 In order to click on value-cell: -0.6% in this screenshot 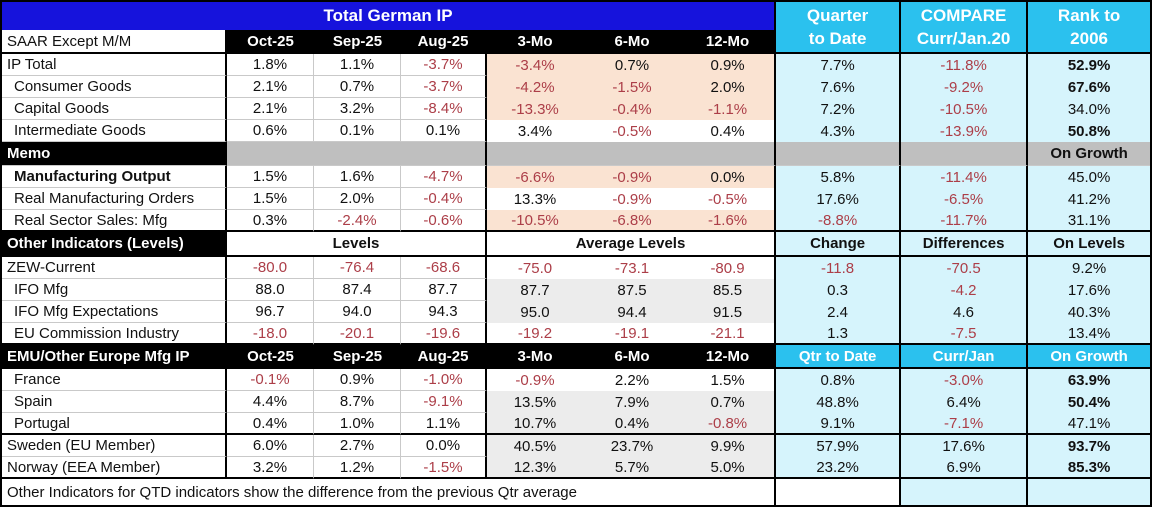, I will do `click(444, 221)`.